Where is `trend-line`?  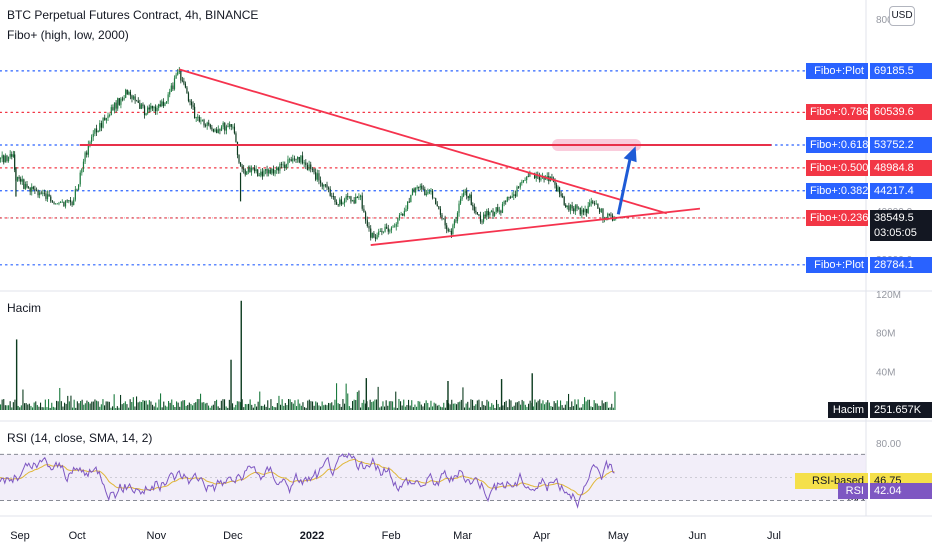
trend-line is located at coordinates (535, 226).